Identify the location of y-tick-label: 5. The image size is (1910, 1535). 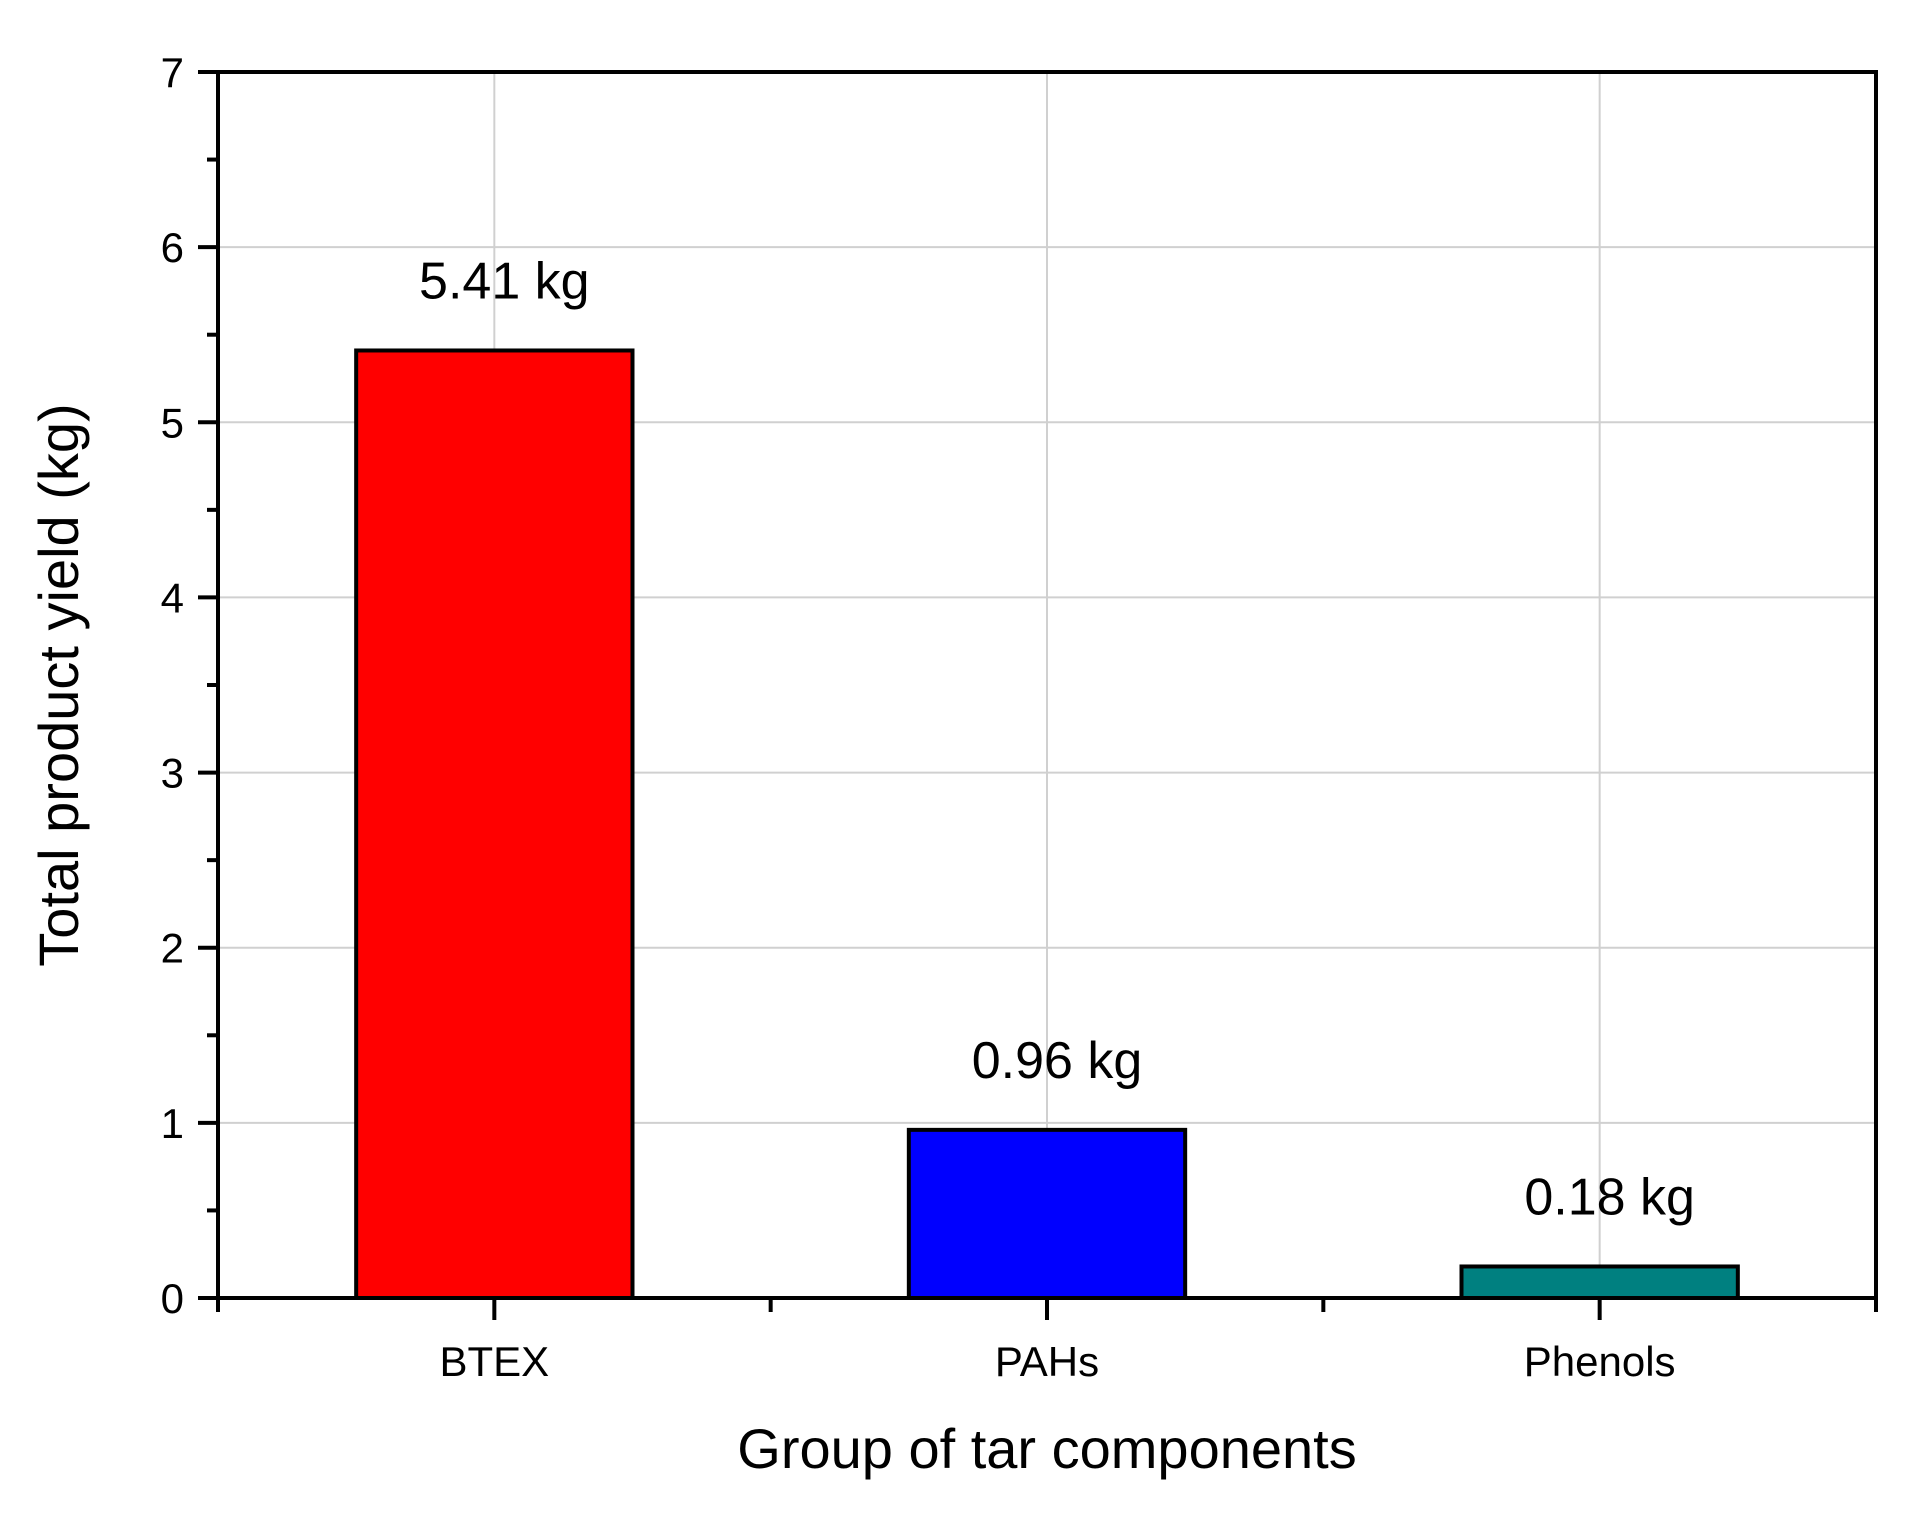
(172, 422).